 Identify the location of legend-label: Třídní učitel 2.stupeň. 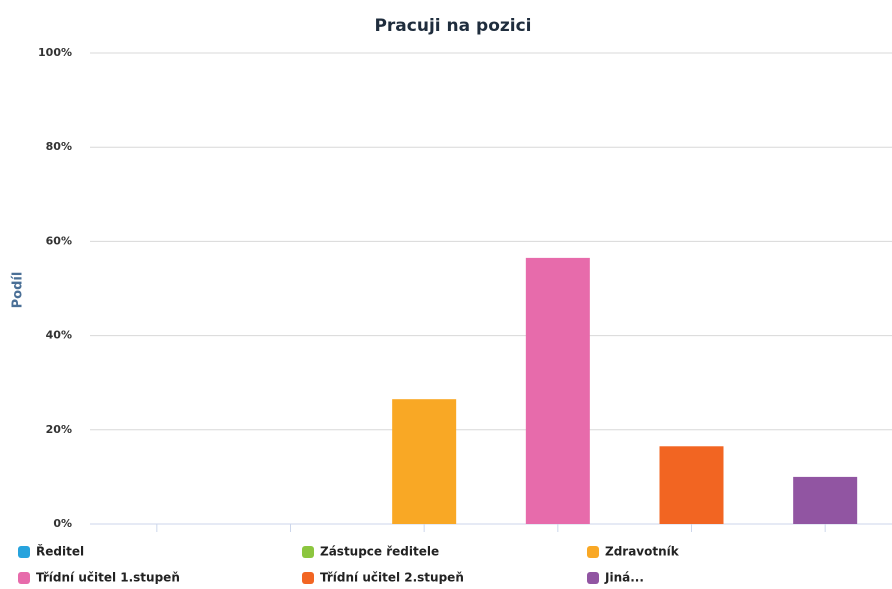
(392, 578).